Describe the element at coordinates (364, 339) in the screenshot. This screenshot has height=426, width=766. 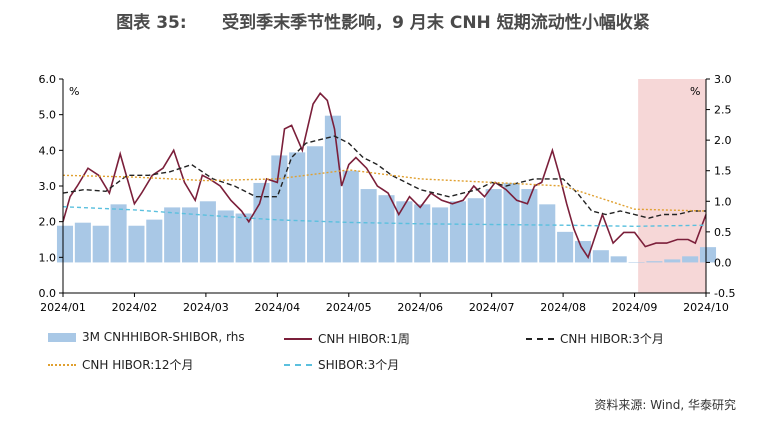
I see `legend-label-1w: CNH HIBOR:1周` at that location.